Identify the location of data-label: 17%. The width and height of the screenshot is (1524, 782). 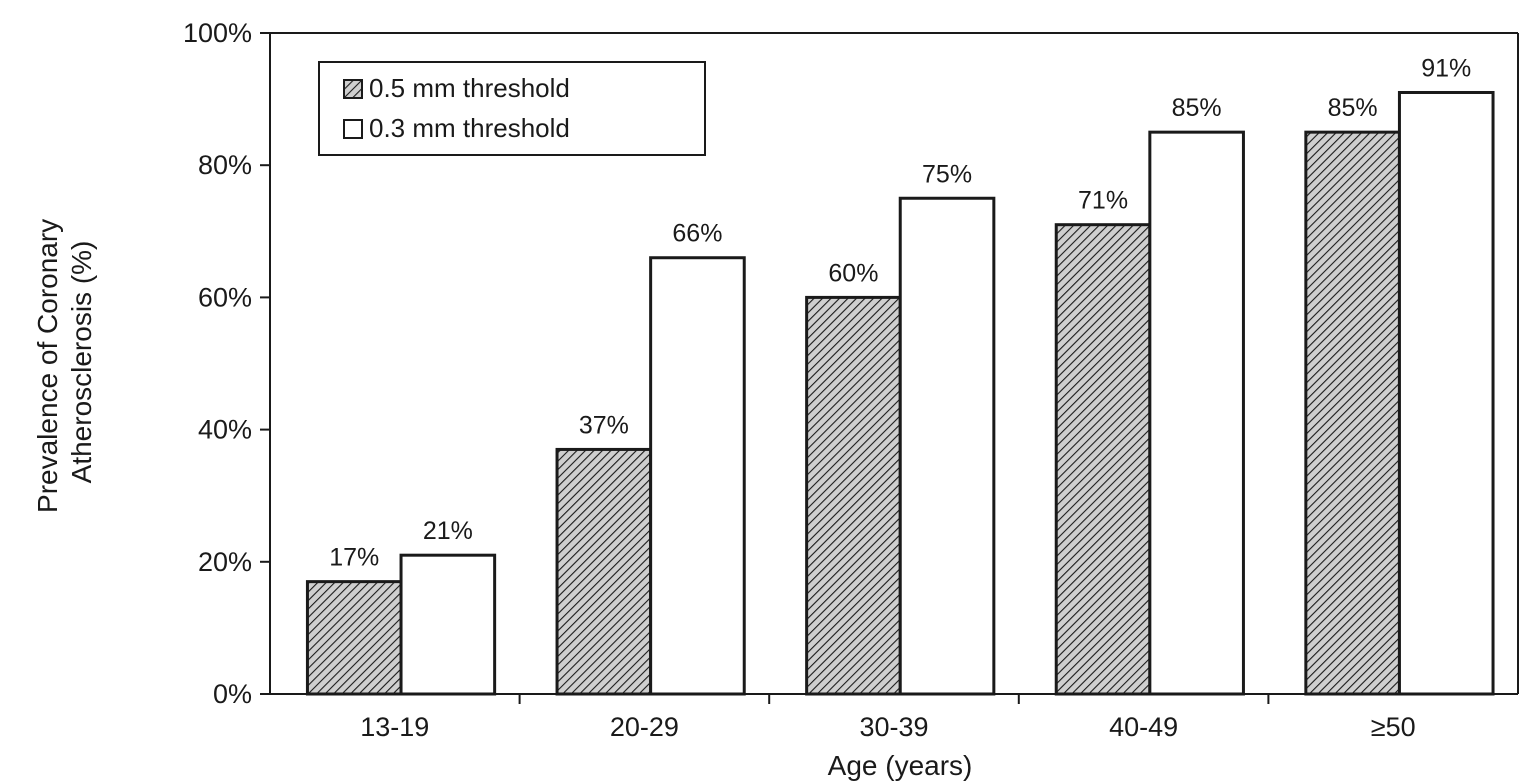
(354, 558).